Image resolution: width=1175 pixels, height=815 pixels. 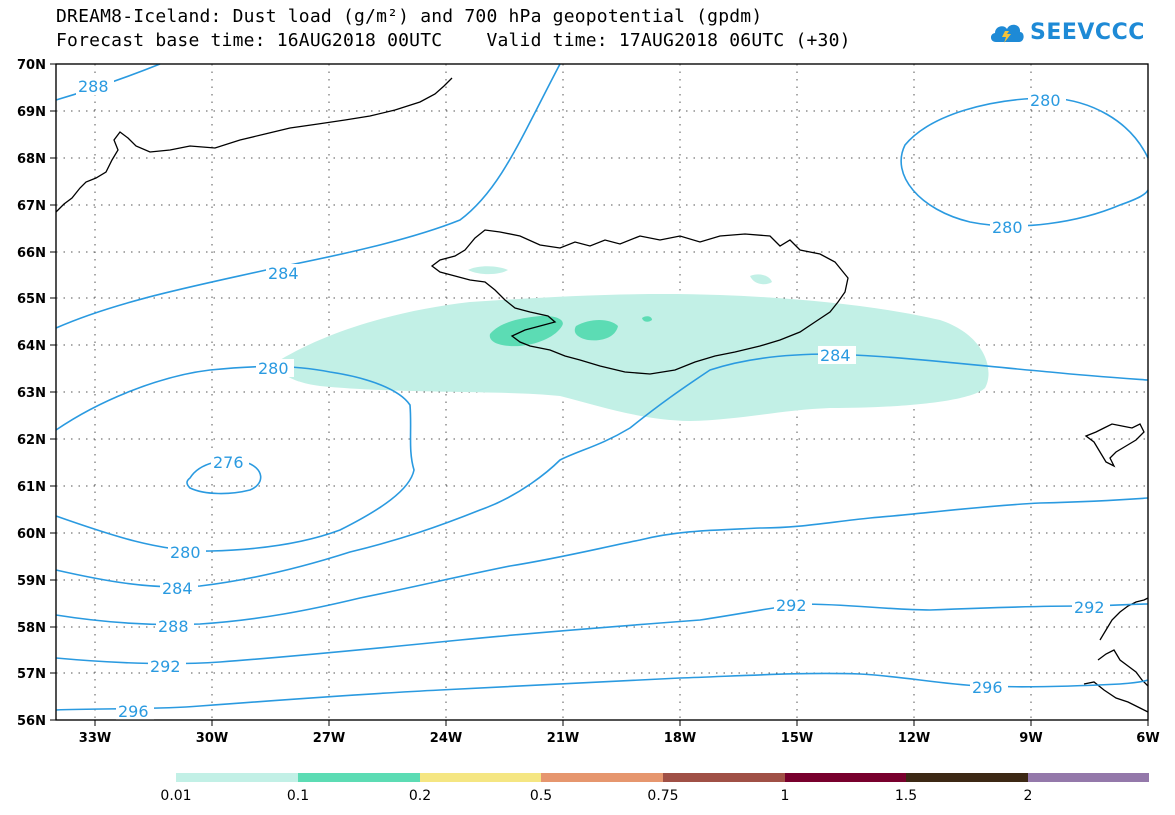 What do you see at coordinates (680, 738) in the screenshot?
I see `lon-label: 18W` at bounding box center [680, 738].